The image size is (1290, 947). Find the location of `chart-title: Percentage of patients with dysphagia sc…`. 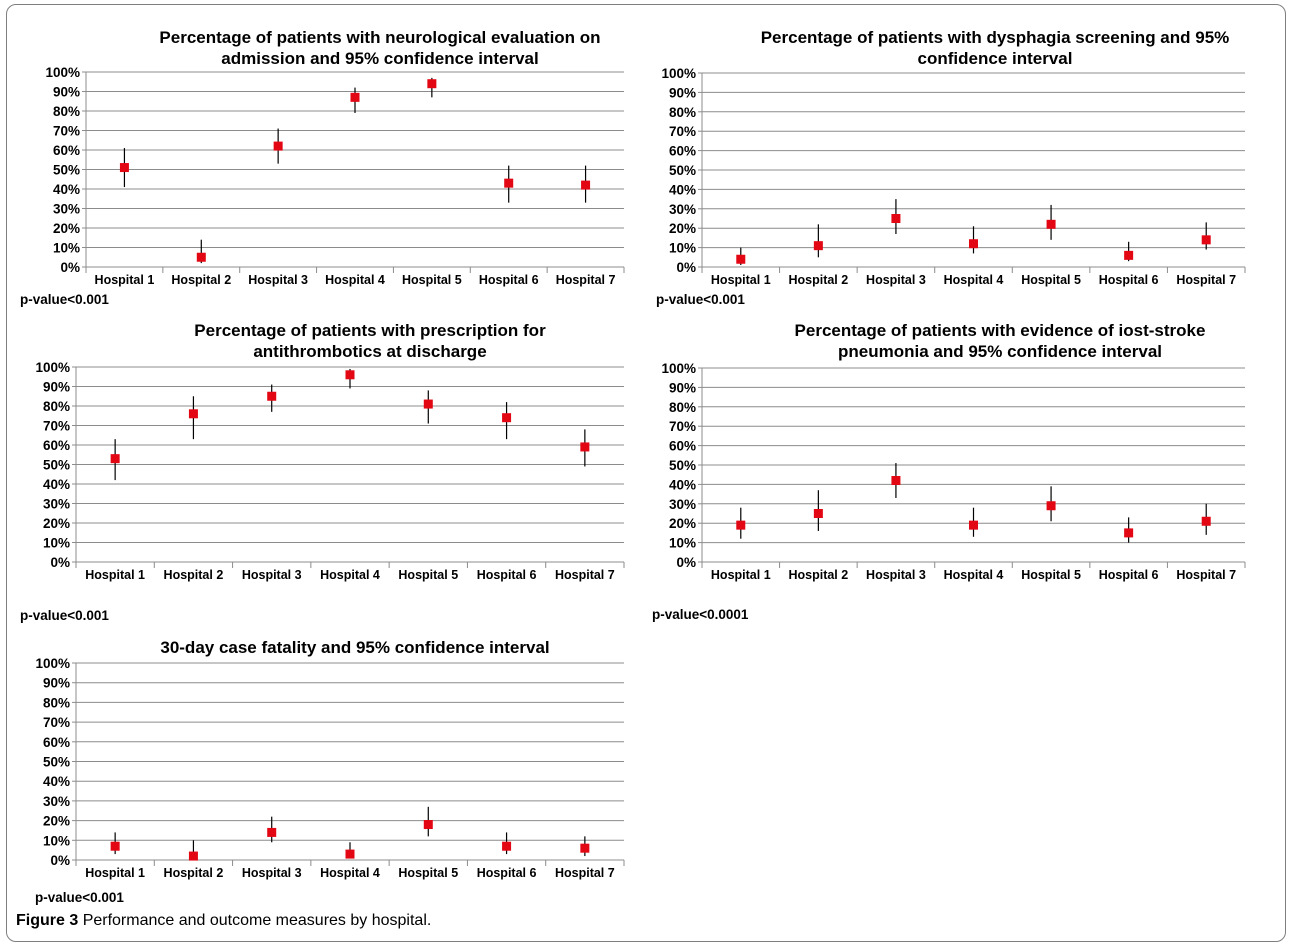

chart-title: Percentage of patients with dysphagia sc… is located at coordinates (995, 48).